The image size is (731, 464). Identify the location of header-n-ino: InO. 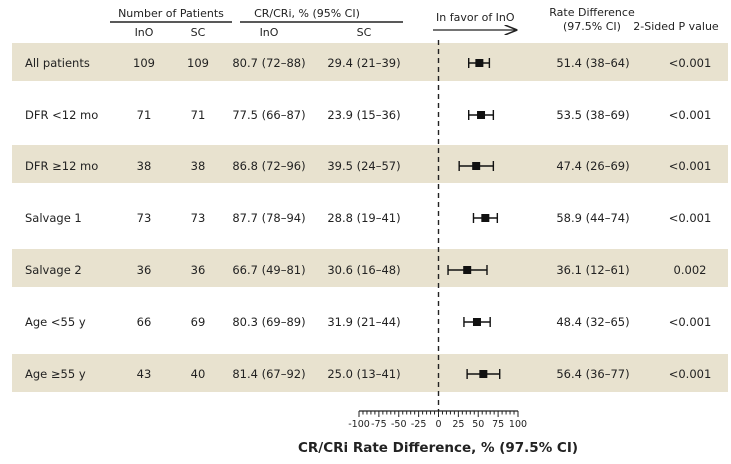
(144, 32).